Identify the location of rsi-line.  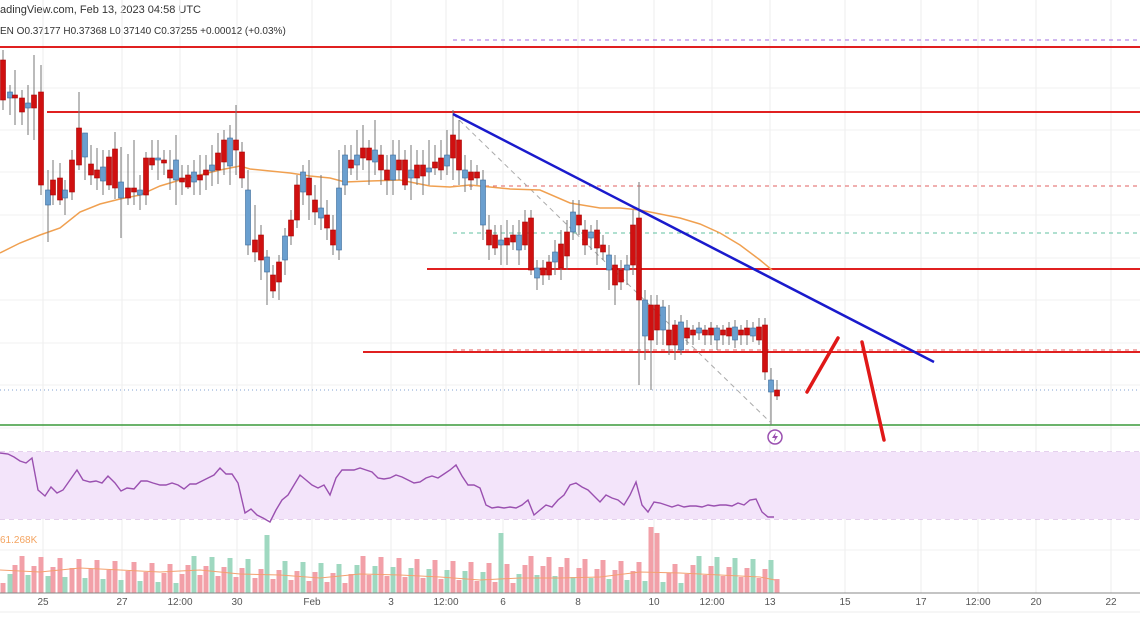
(387, 487).